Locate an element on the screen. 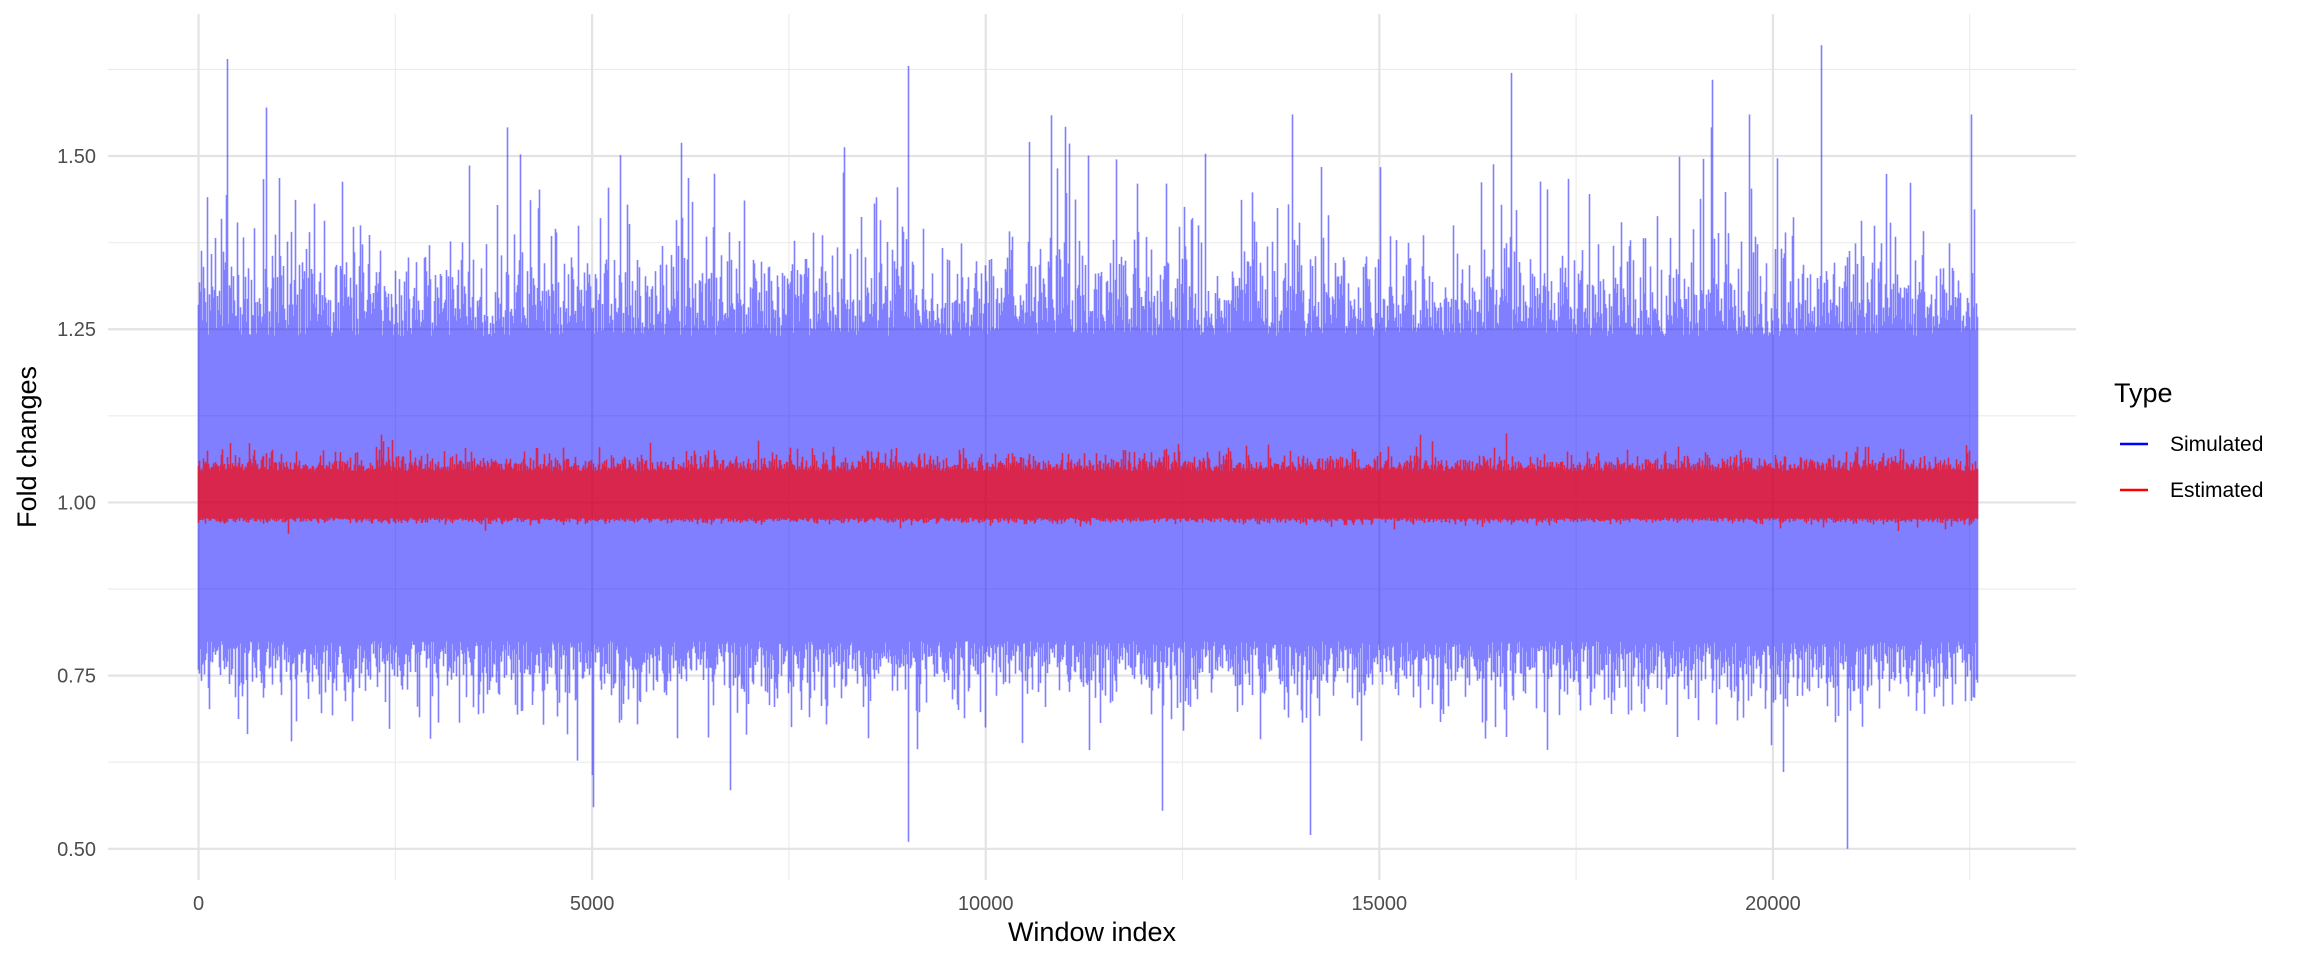 Image resolution: width=2304 pixels, height=960 pixels. y-tick-label: 1.50 is located at coordinates (76, 157).